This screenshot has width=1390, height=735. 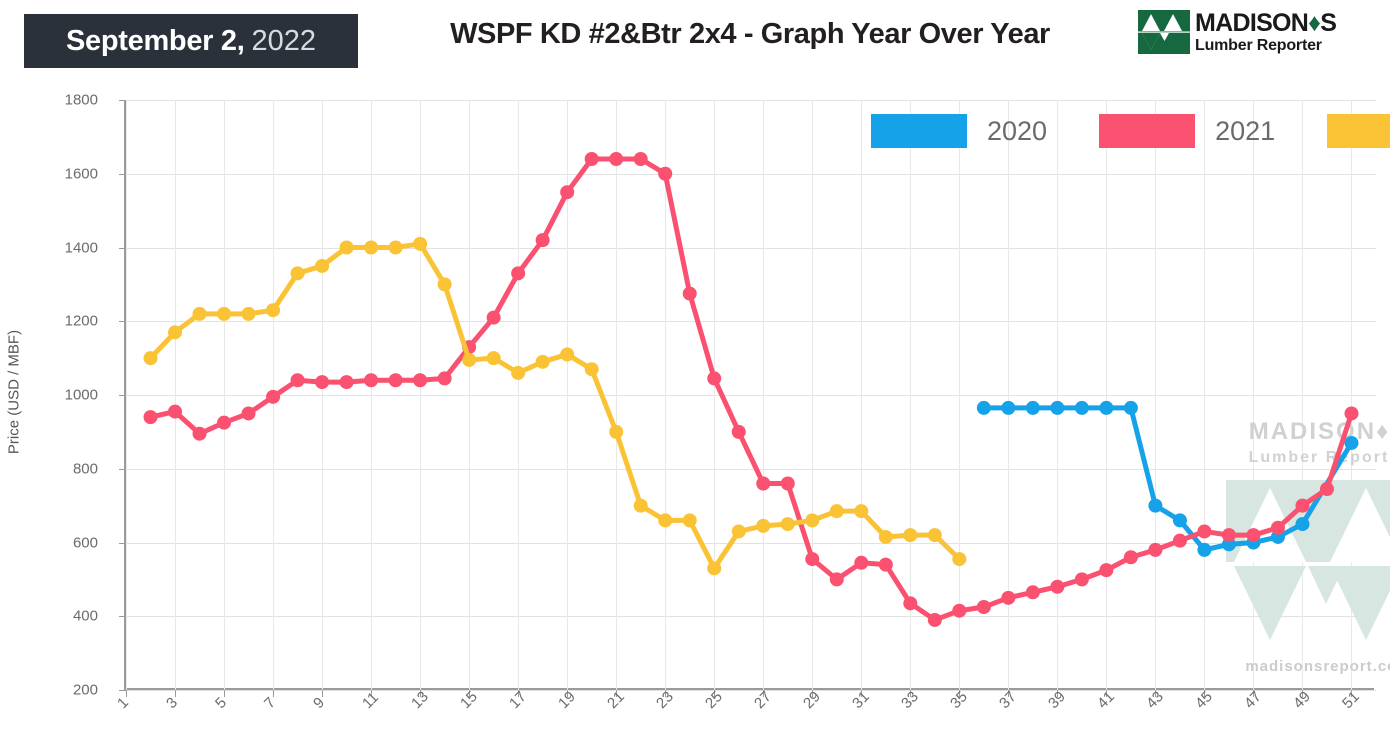 What do you see at coordinates (1187, 131) in the screenshot?
I see `legend-item-2021: 2021` at bounding box center [1187, 131].